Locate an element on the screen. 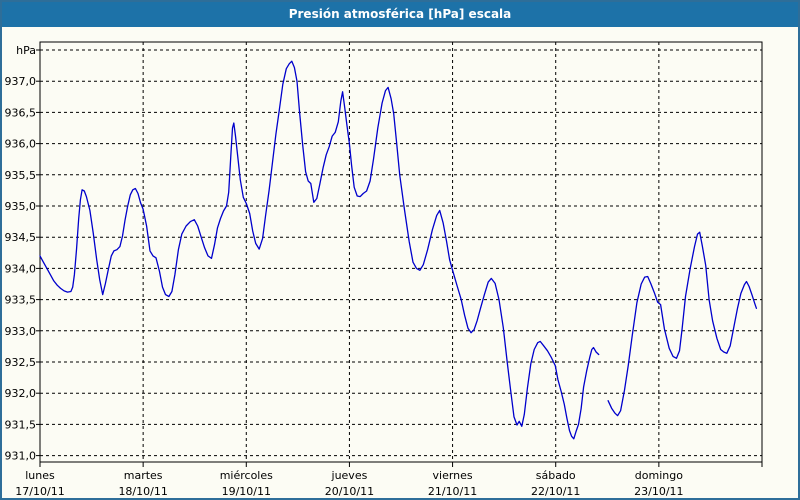  y-axis-label: 933,5 is located at coordinates (21, 300).